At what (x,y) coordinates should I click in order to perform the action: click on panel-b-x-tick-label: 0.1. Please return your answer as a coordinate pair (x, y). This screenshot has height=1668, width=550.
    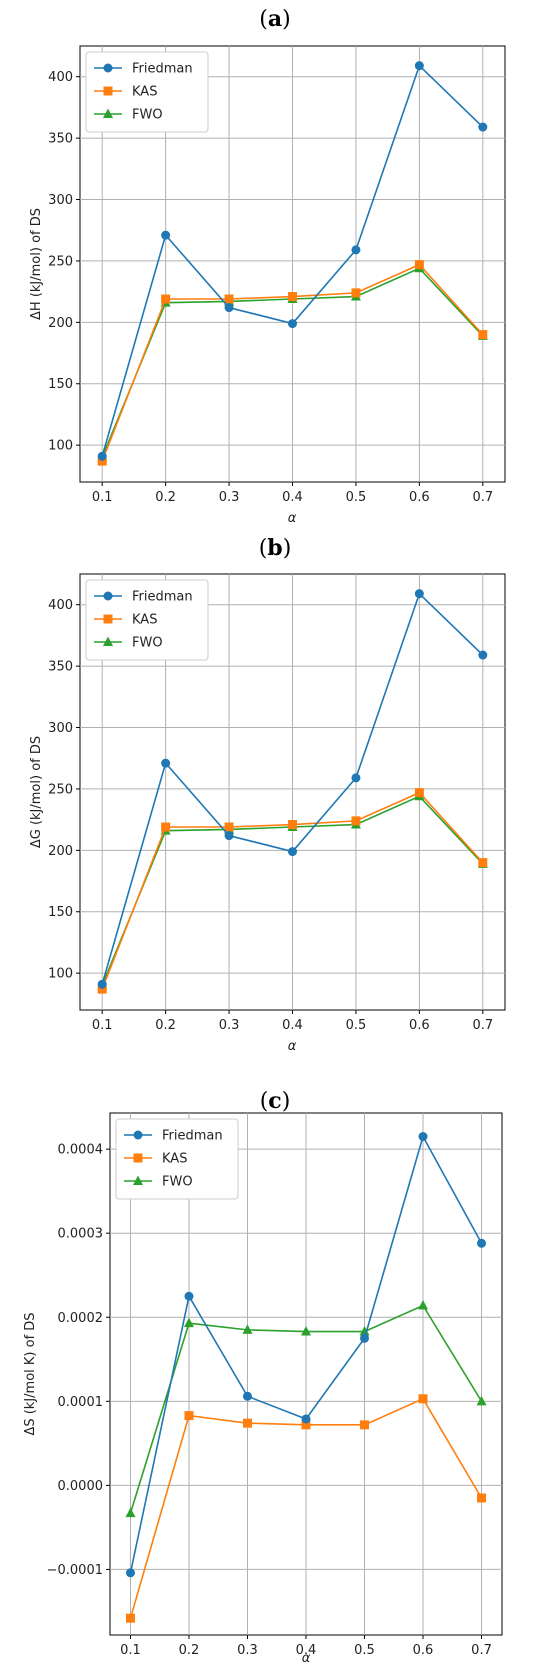
    Looking at the image, I should click on (102, 1025).